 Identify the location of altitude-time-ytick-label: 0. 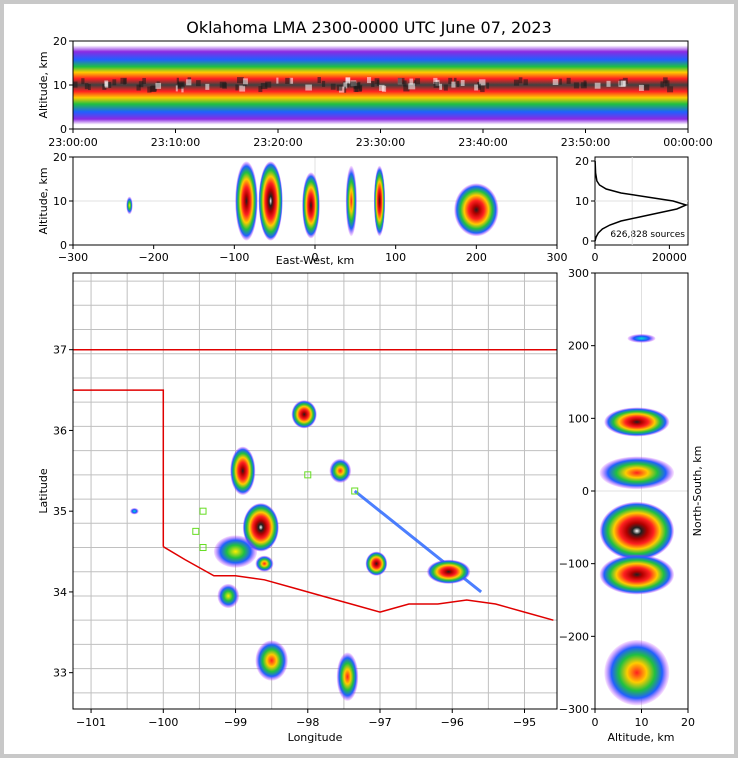
(63, 129).